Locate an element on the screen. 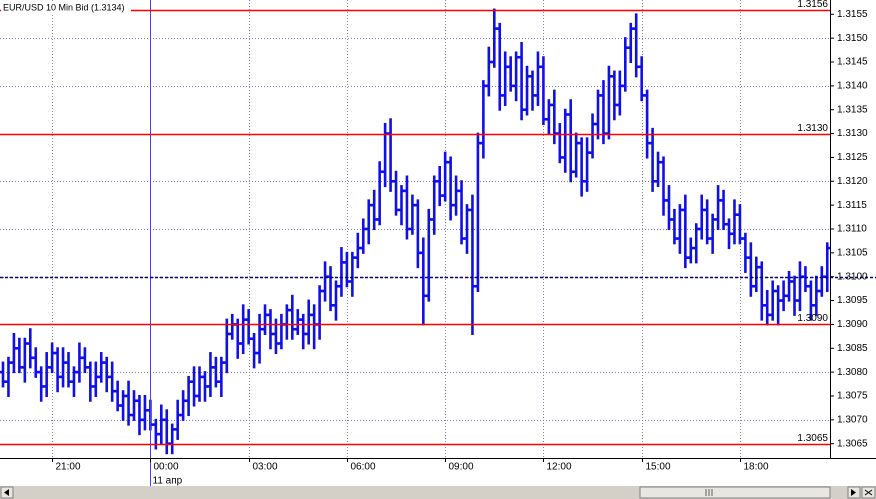 This screenshot has width=876, height=499. y-tick-label: 1.3135 is located at coordinates (852, 109).